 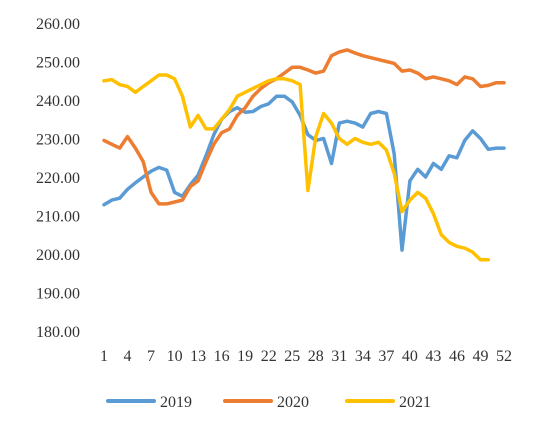 I want to click on x-tick-label: 7, so click(x=151, y=356).